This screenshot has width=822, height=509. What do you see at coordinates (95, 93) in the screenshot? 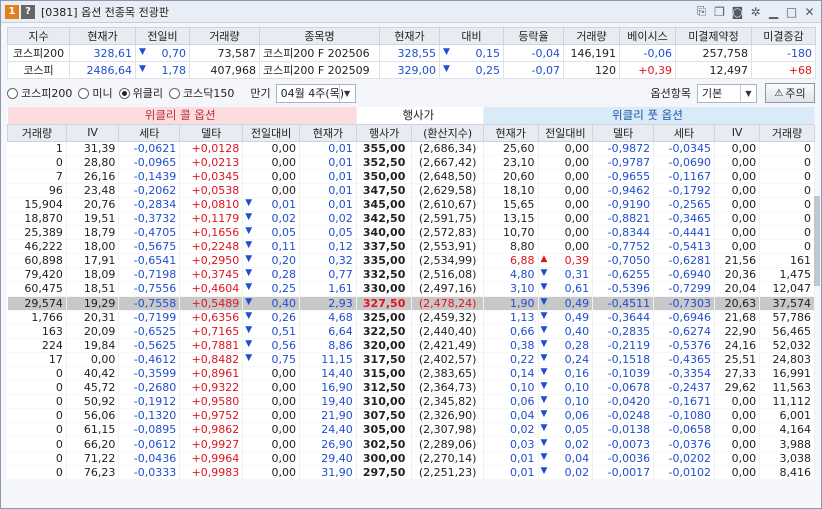
I see `radio-mini: 미니` at bounding box center [95, 93].